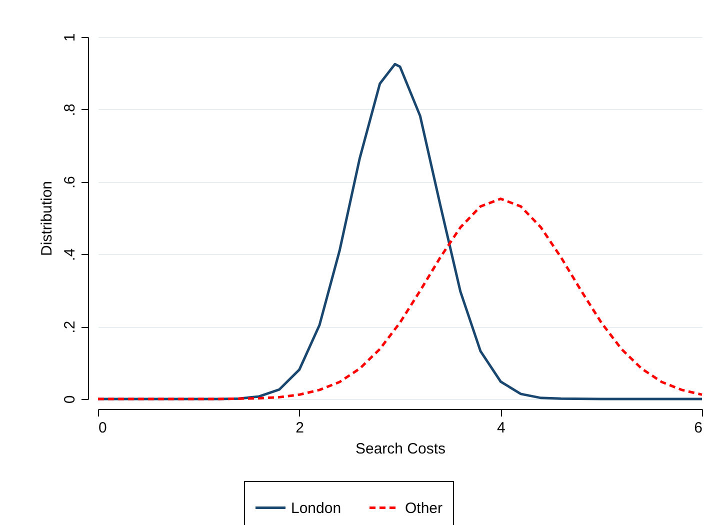 The width and height of the screenshot is (718, 525). Describe the element at coordinates (501, 428) in the screenshot. I see `x-tick-label: 4` at that location.